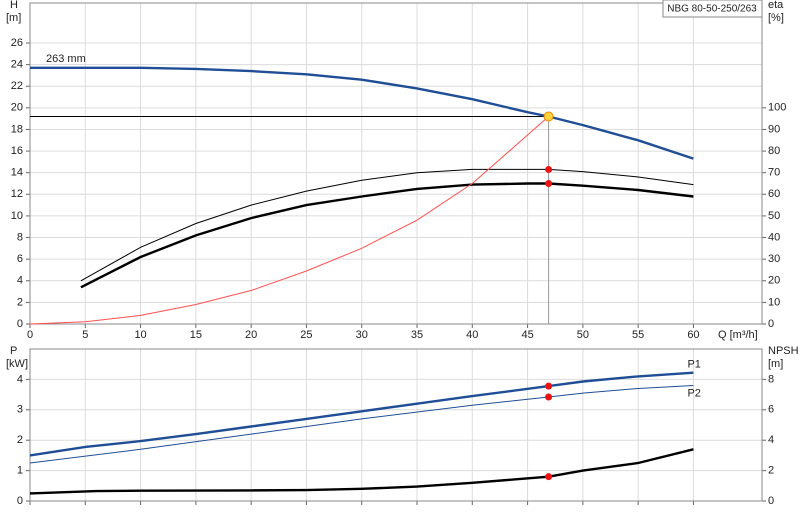 The image size is (800, 520). Describe the element at coordinates (776, 5) in the screenshot. I see `y2-axis-label: eta` at that location.